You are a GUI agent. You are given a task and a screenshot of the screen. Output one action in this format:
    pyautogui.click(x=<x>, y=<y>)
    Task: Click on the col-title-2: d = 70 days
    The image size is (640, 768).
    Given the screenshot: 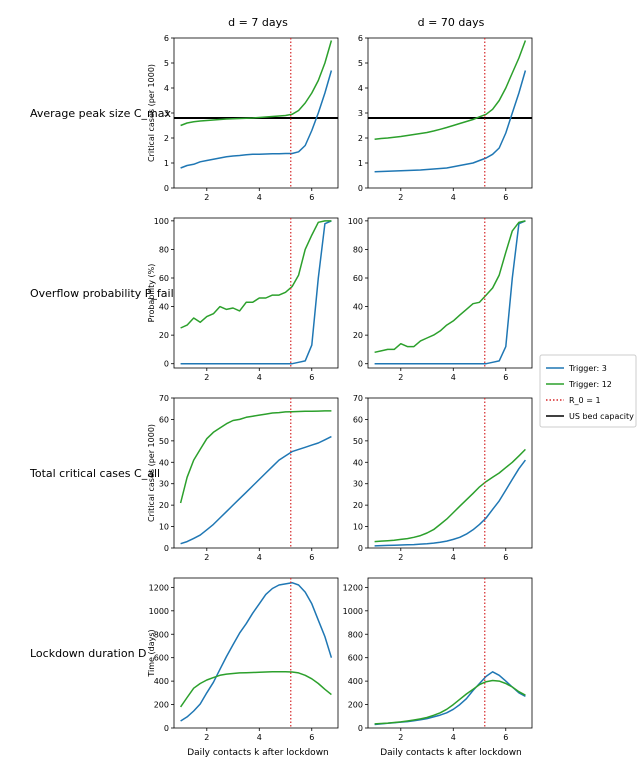 What is the action you would take?
    pyautogui.click(x=451, y=22)
    